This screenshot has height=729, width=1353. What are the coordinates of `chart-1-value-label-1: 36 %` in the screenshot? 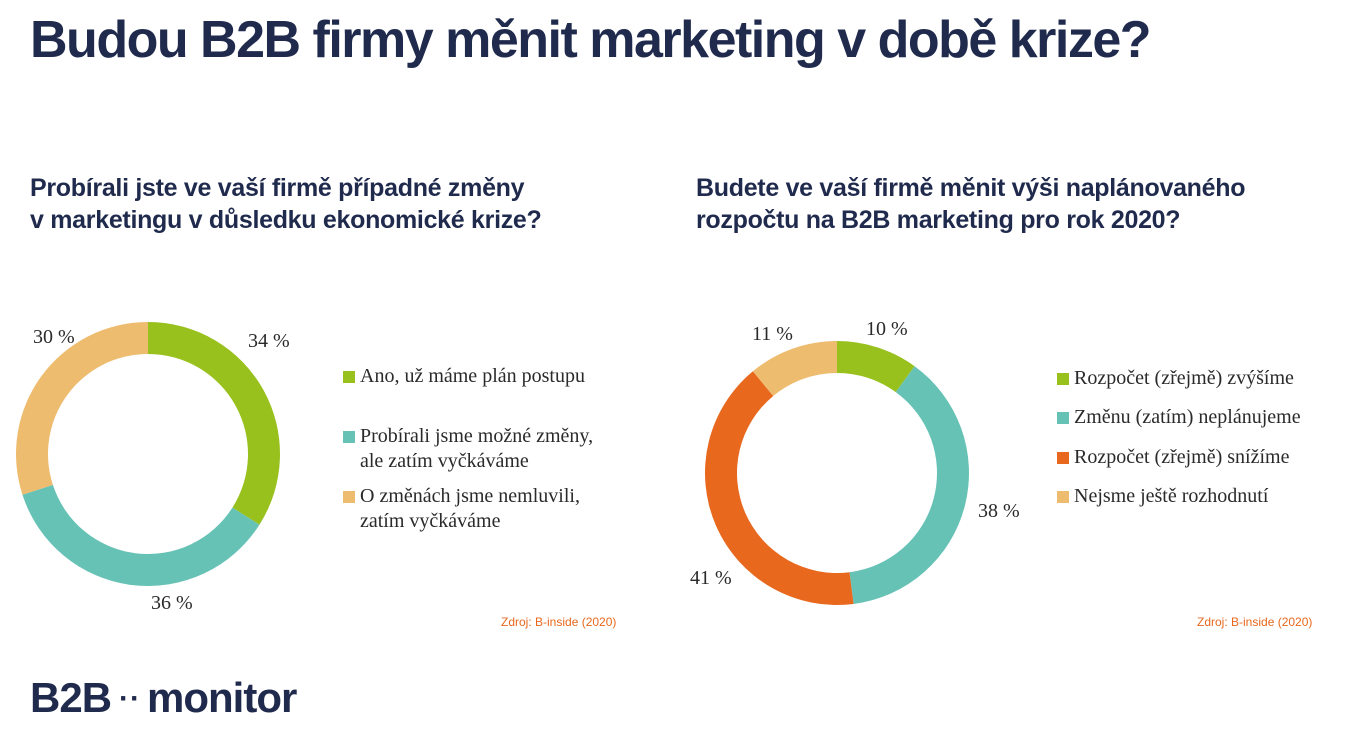 It's located at (172, 603).